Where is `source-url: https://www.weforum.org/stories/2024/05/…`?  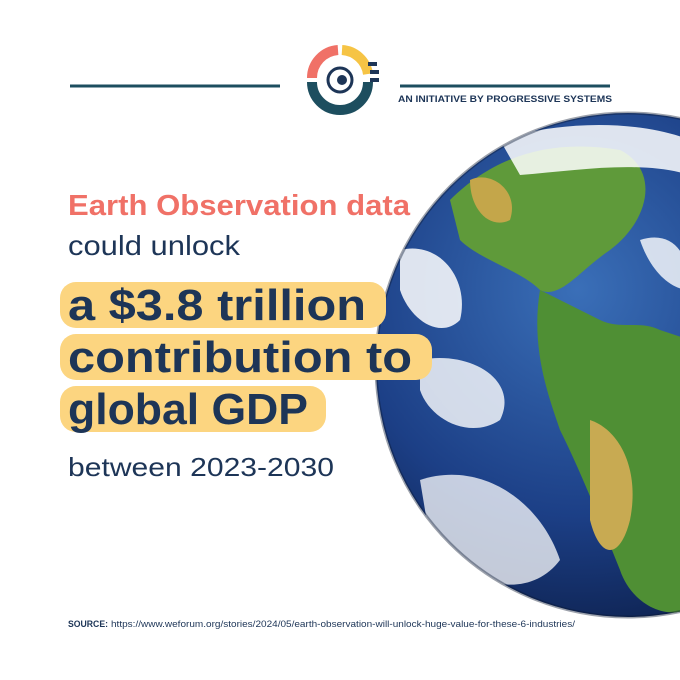 source-url: https://www.weforum.org/stories/2024/05/… is located at coordinates (343, 624).